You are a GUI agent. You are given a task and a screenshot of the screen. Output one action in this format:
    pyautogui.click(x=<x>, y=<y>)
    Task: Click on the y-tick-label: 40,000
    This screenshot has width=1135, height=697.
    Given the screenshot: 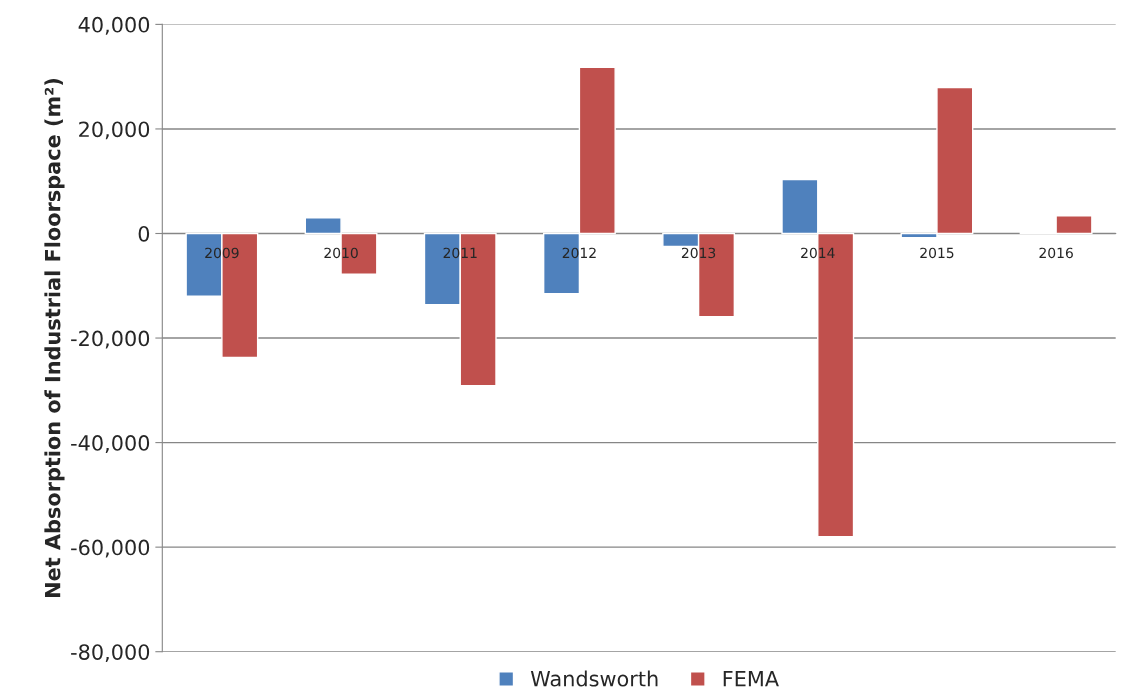 What is the action you would take?
    pyautogui.click(x=114, y=25)
    